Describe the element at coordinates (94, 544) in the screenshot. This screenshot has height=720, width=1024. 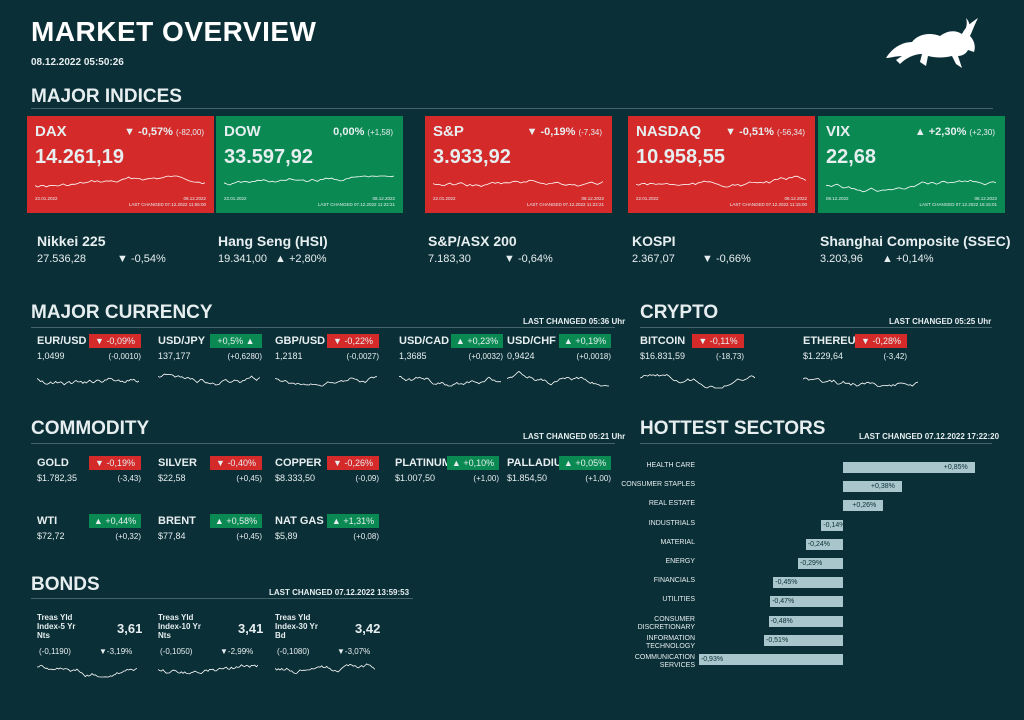
I see `commodity-tile-wti: WTI ▲ +0,44% $72,72 (+0,32)` at that location.